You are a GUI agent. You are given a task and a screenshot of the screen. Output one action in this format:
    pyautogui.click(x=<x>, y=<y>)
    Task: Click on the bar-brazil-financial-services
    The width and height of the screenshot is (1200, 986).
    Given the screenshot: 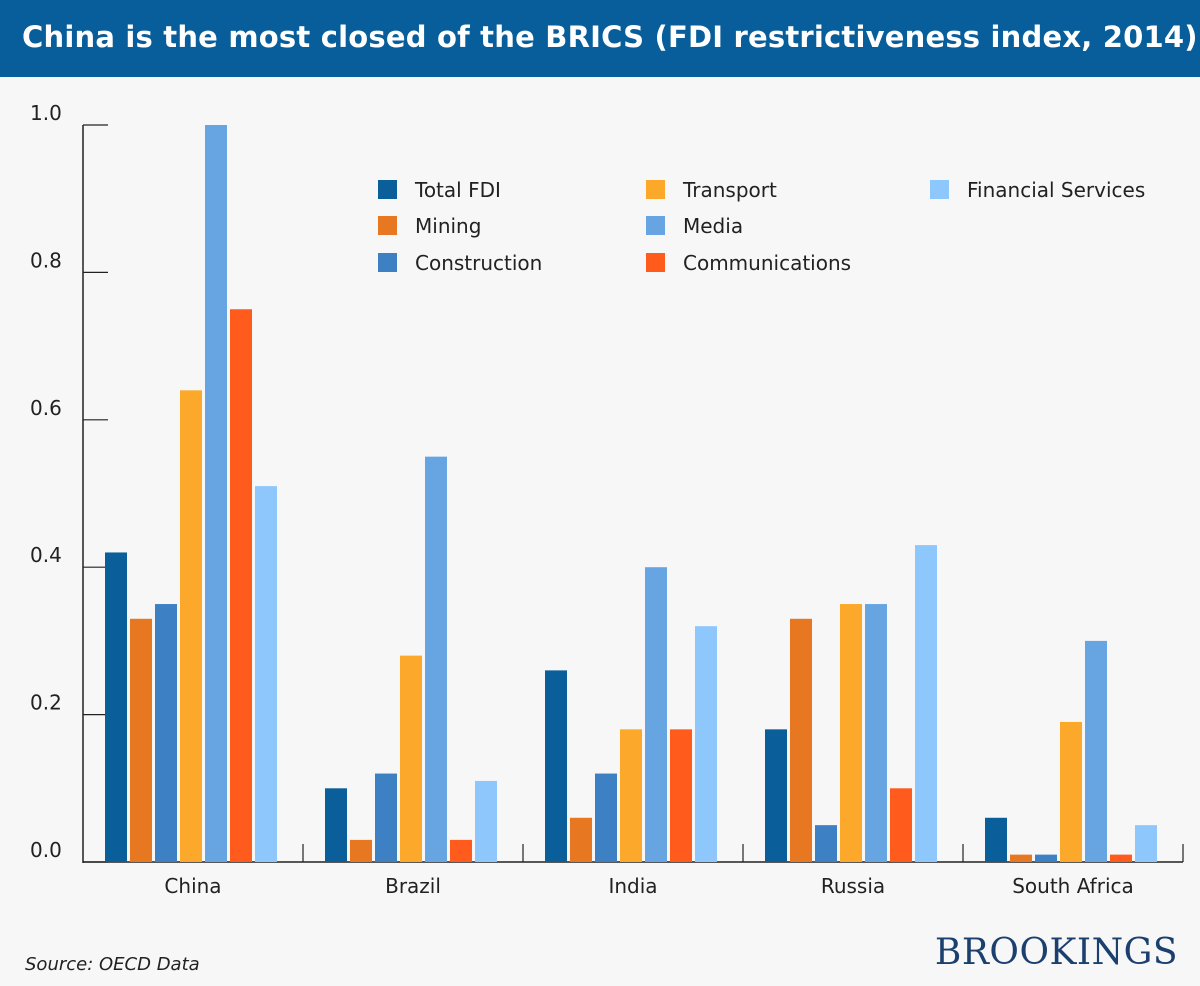 What is the action you would take?
    pyautogui.click(x=486, y=821)
    